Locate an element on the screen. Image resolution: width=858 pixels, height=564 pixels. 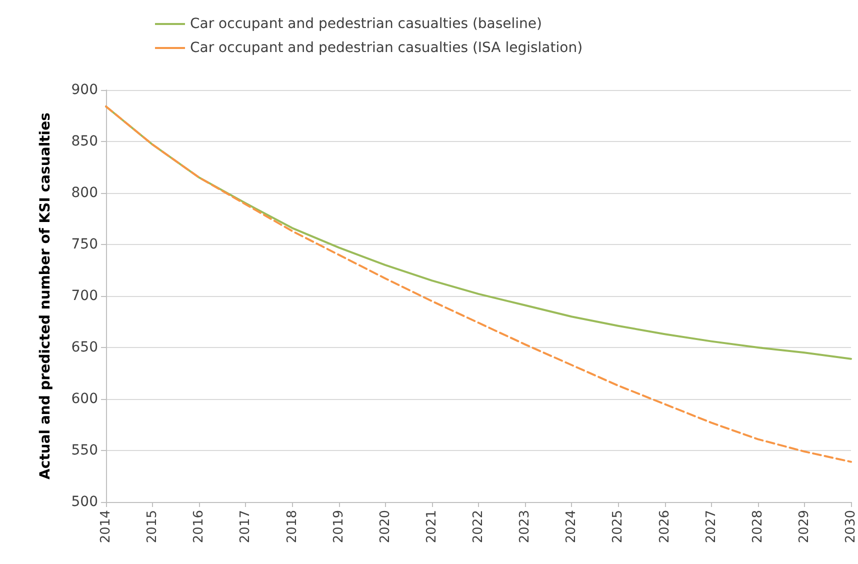
x-tick-label: 2018 is located at coordinates (292, 527).